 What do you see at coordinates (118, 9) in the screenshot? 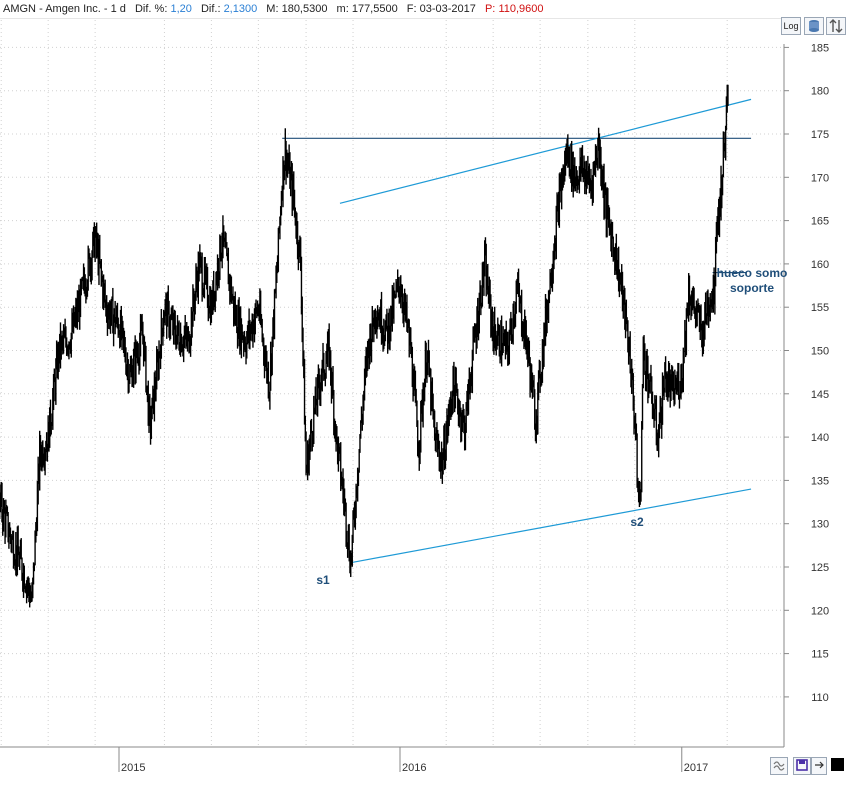
I see `period: 1 d` at bounding box center [118, 9].